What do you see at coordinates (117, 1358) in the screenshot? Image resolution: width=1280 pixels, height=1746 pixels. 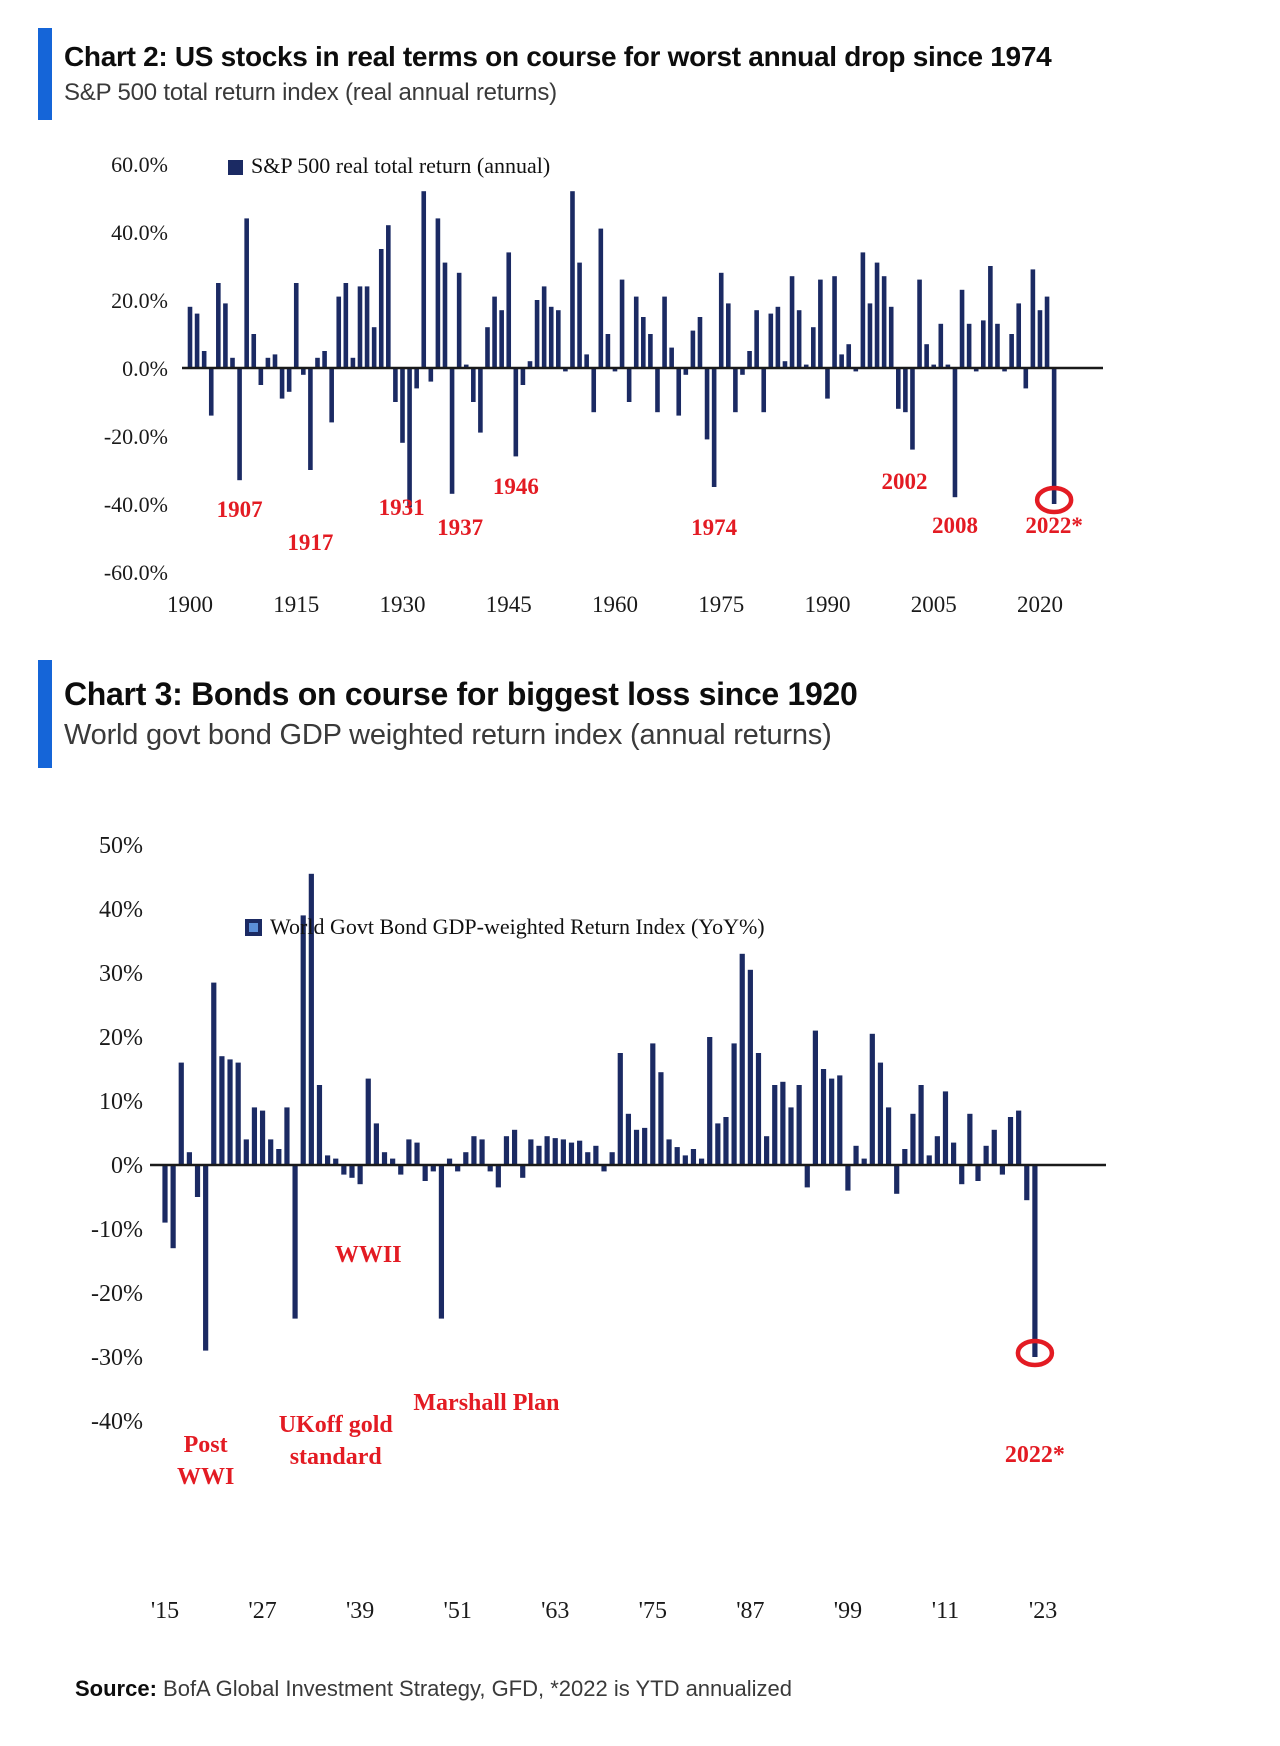 I see `y-tick-label: -30%` at bounding box center [117, 1358].